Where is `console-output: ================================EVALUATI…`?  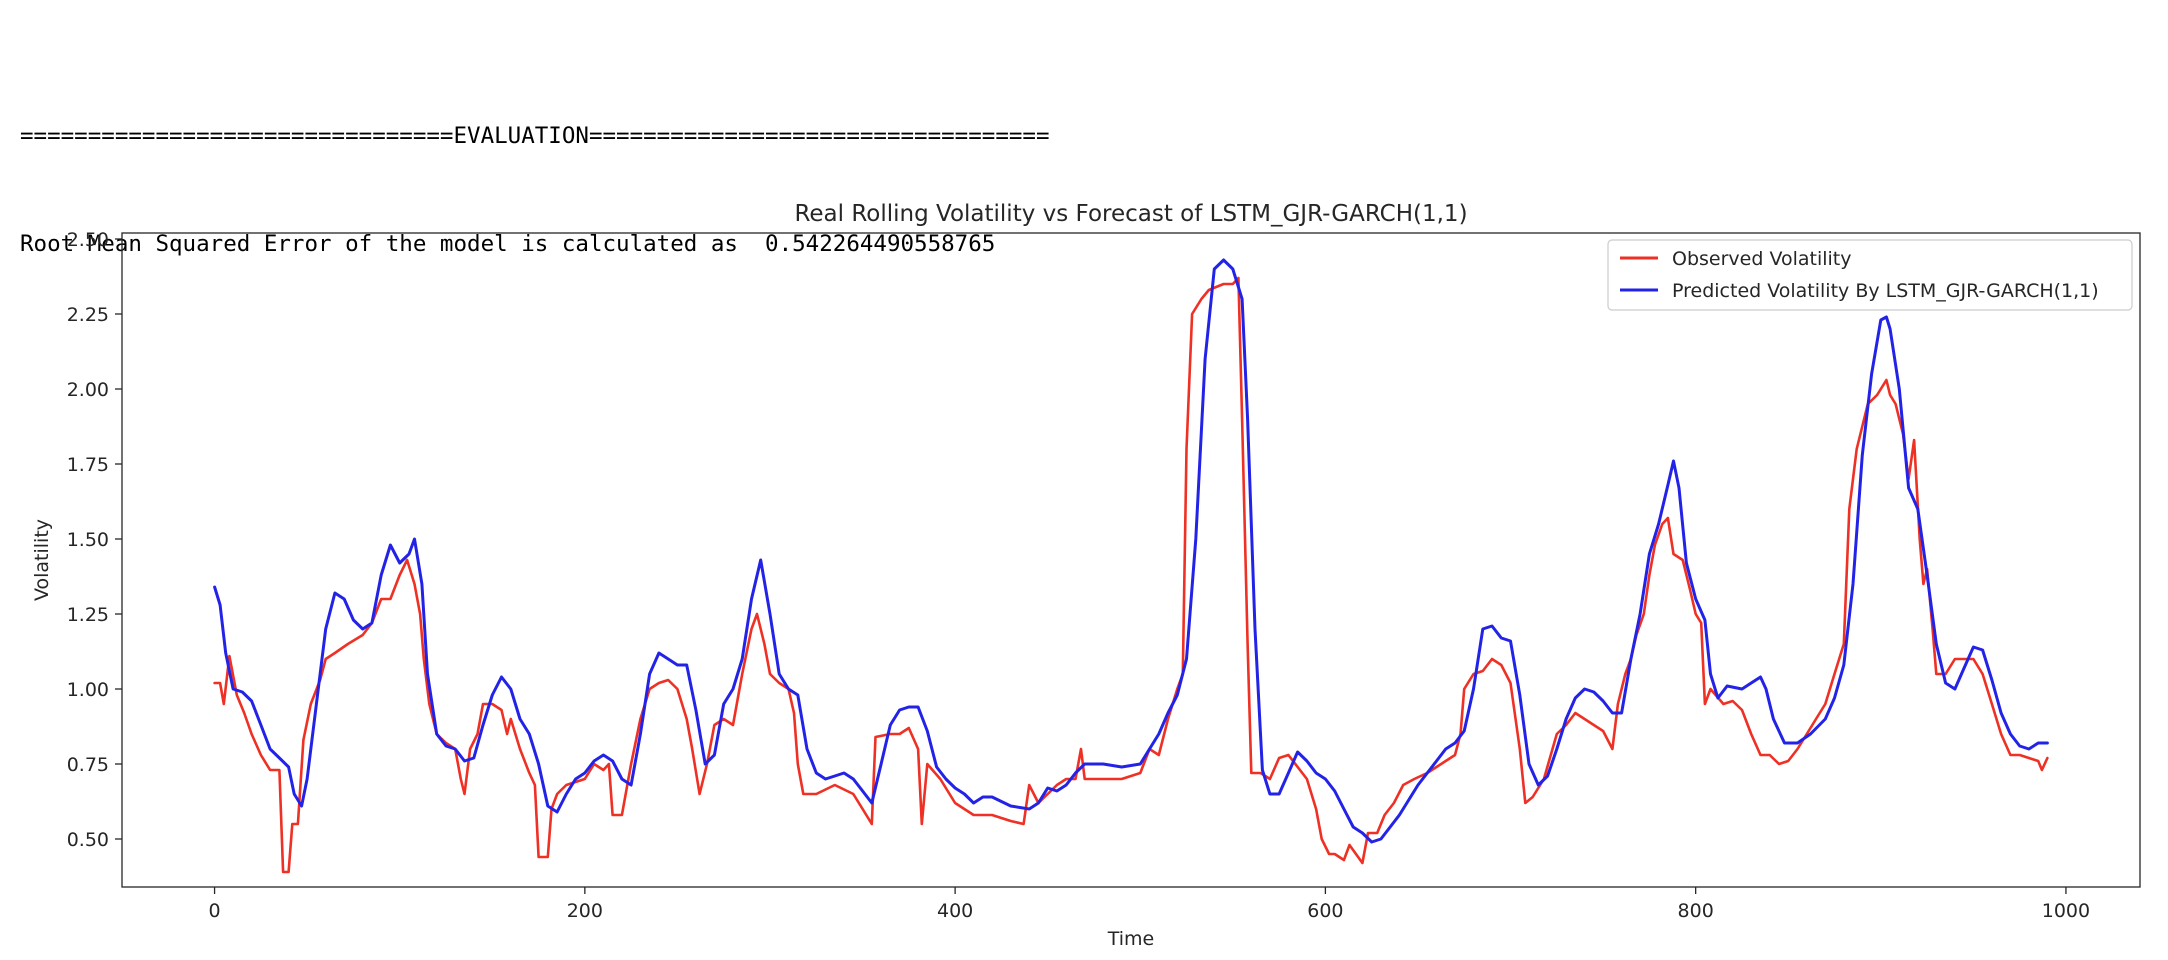 console-output: ================================EVALUATI… is located at coordinates (535, 190).